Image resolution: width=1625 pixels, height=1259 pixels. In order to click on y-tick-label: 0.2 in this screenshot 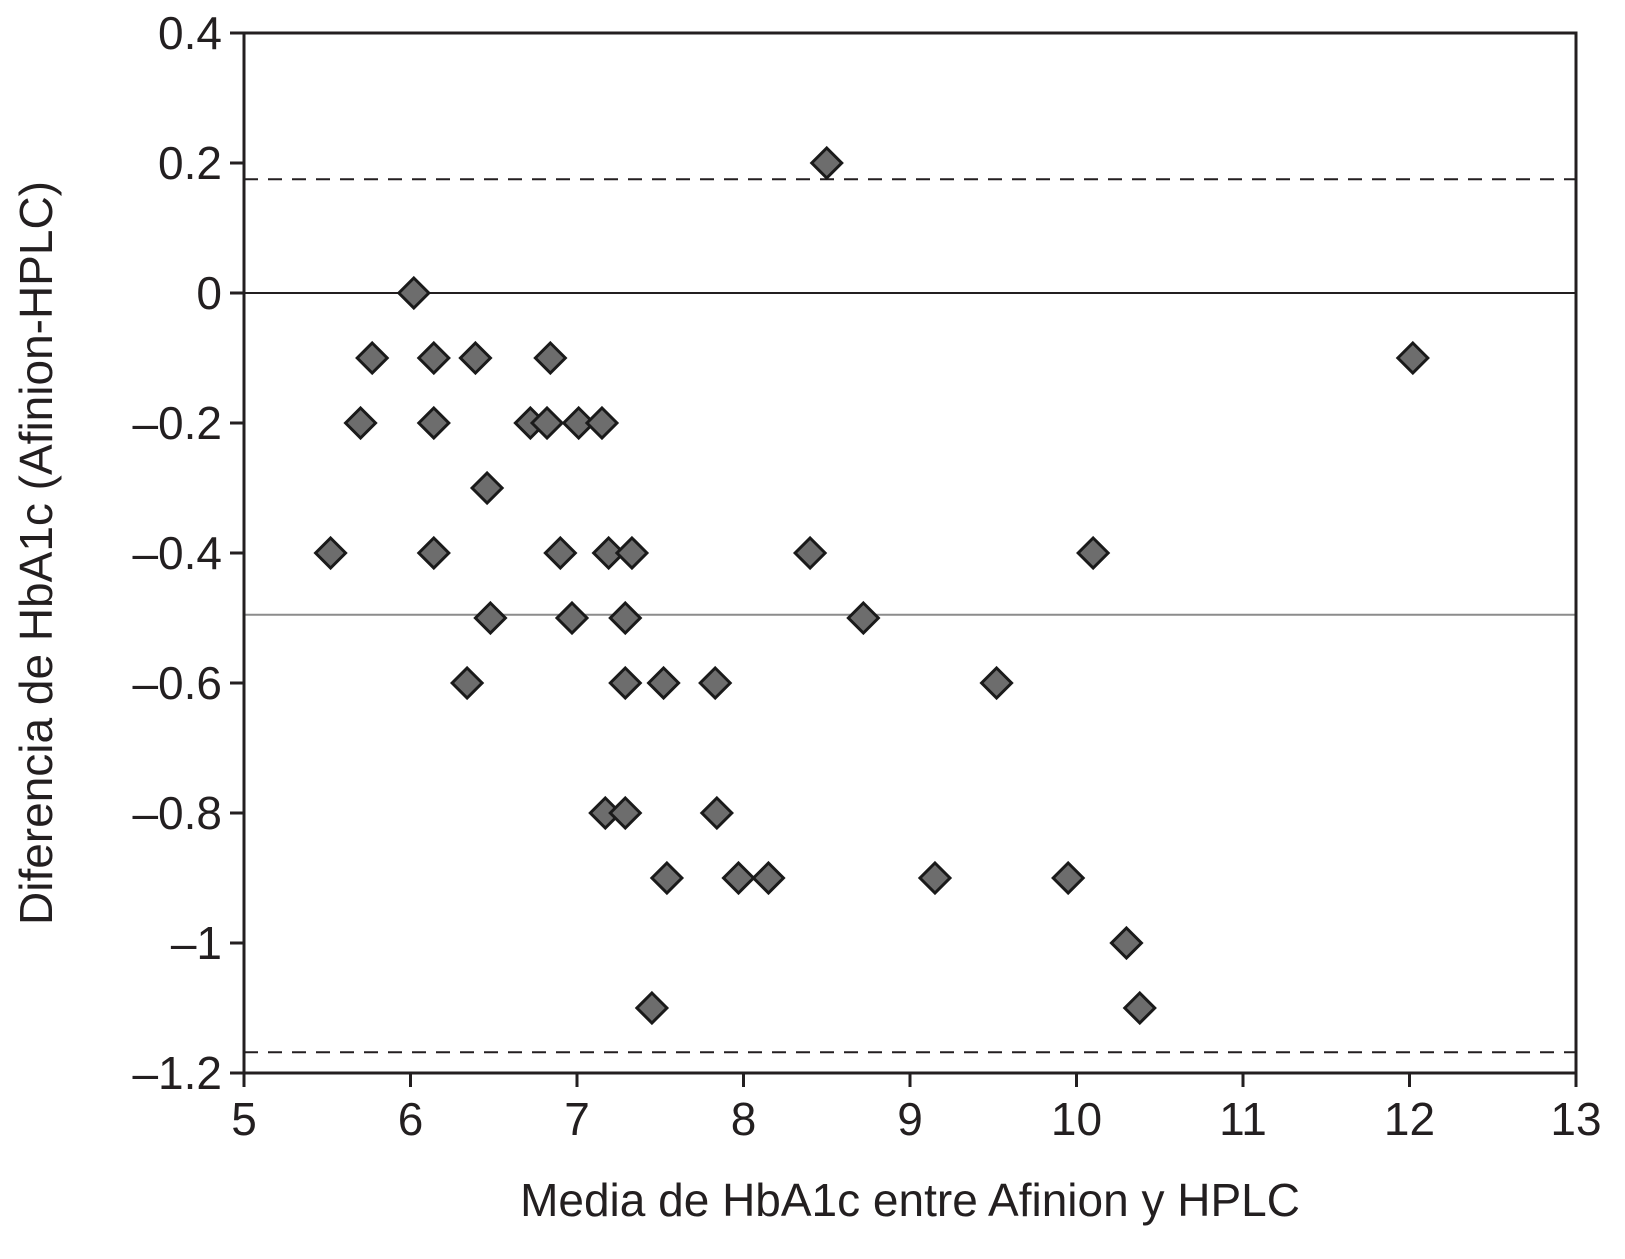, I will do `click(190, 163)`.